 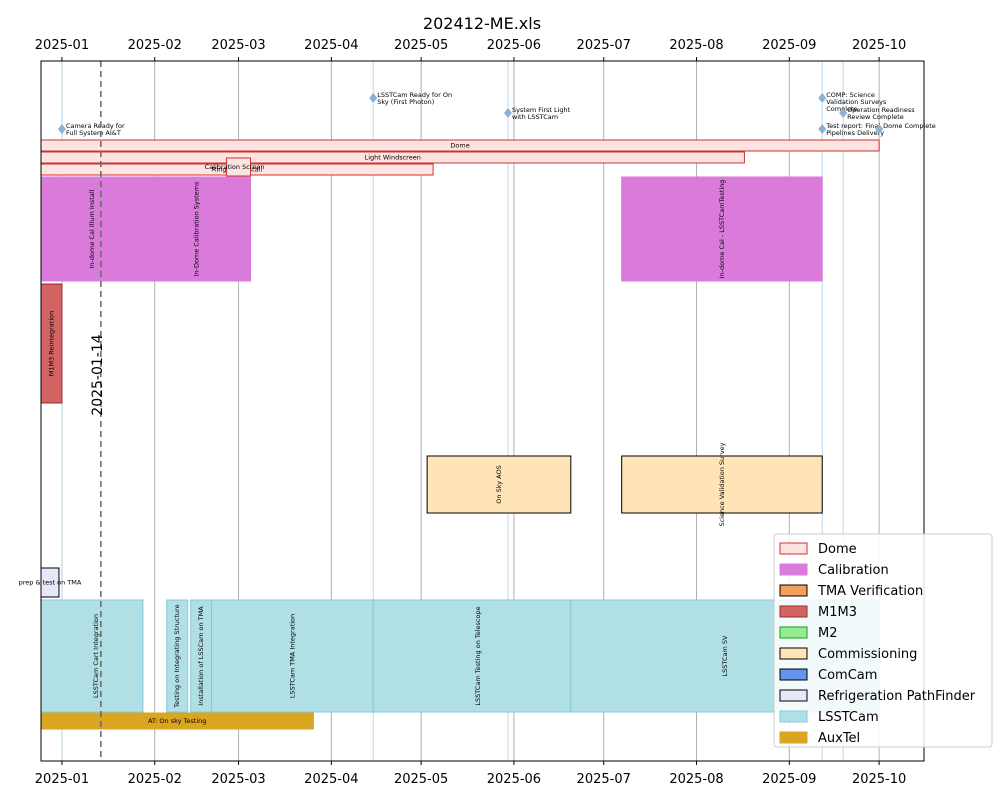 I want to click on task-label: Light Windscreen, so click(x=393, y=158).